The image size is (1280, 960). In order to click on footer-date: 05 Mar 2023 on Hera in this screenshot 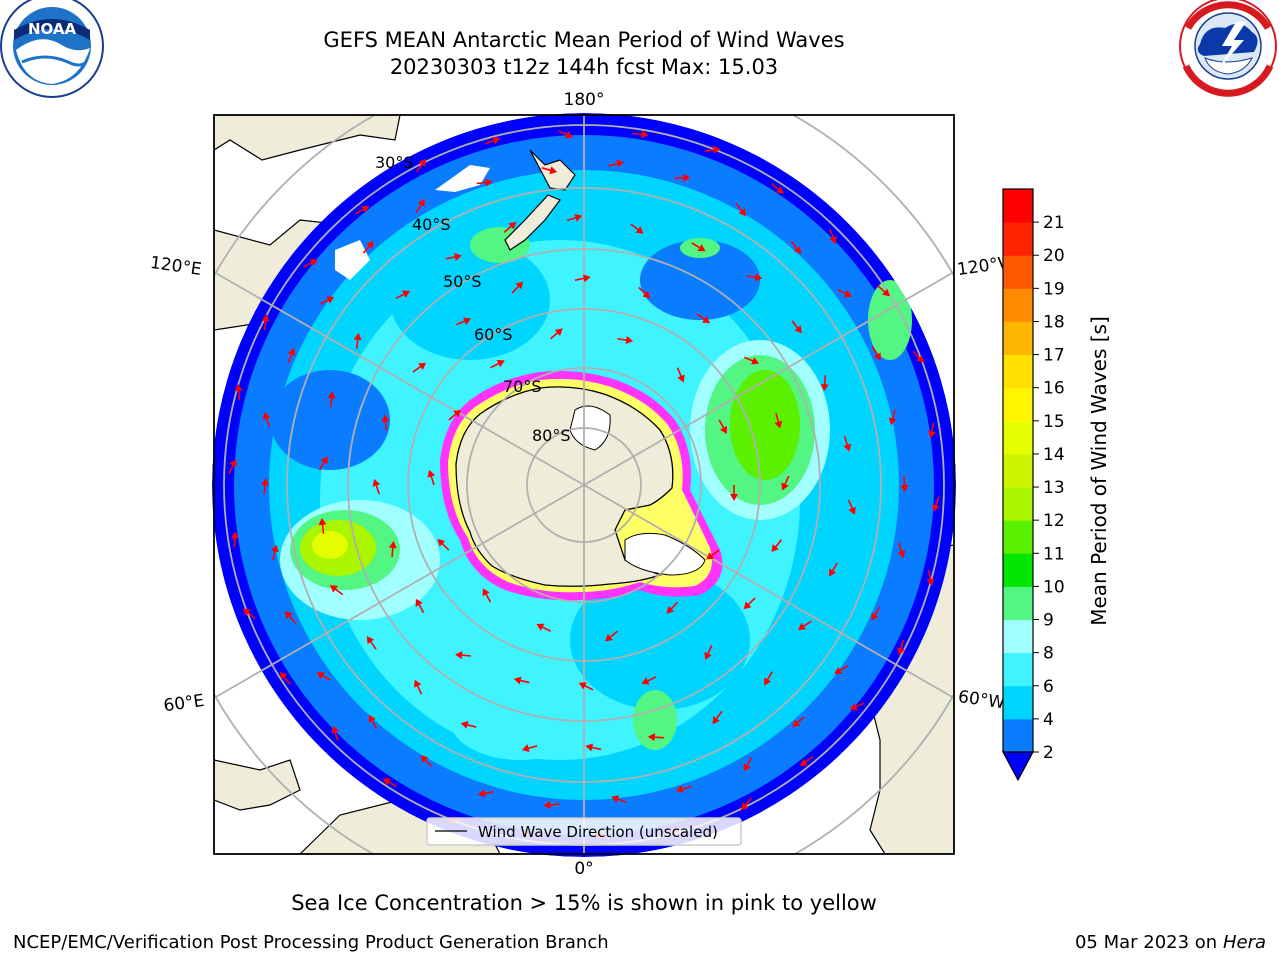, I will do `click(1170, 942)`.